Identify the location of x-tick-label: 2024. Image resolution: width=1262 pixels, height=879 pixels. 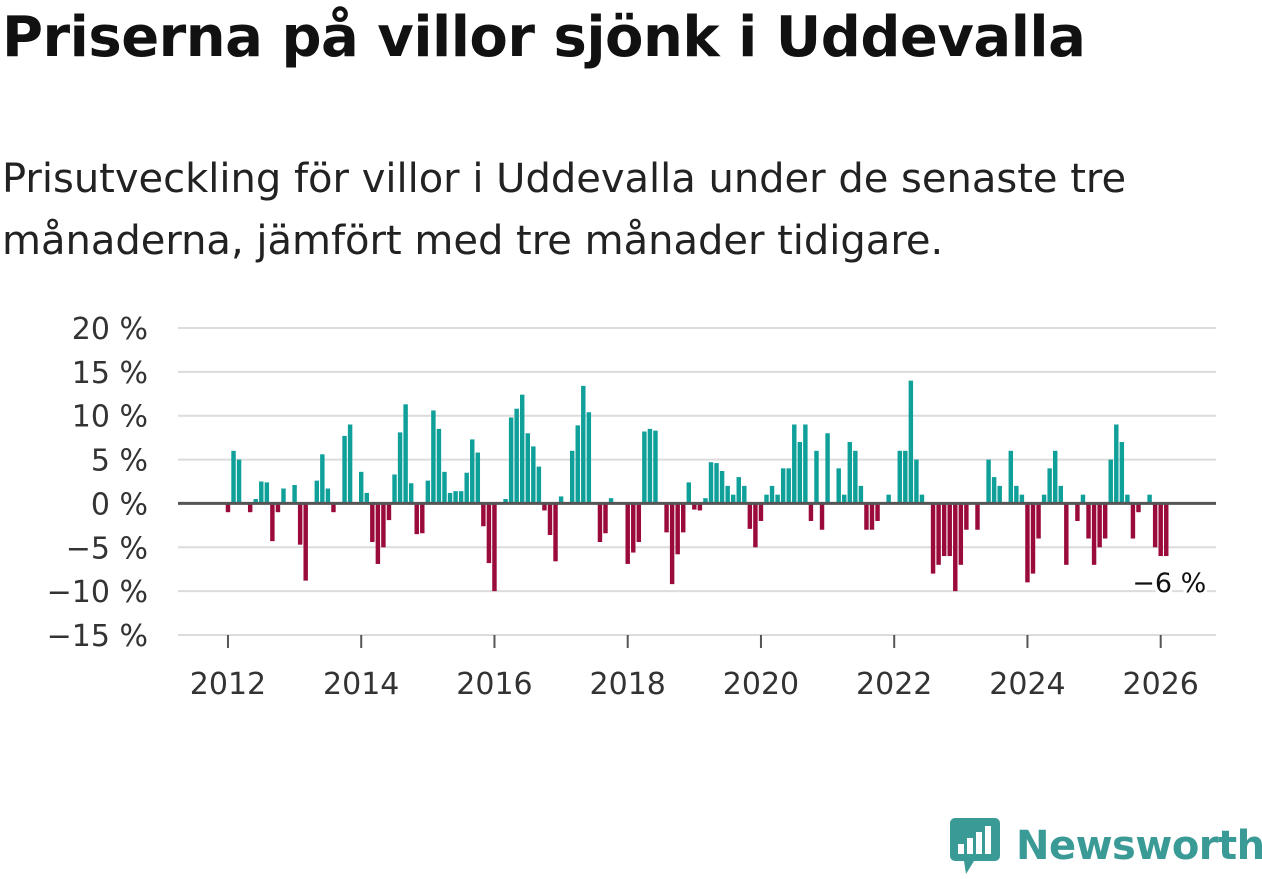
(1027, 684).